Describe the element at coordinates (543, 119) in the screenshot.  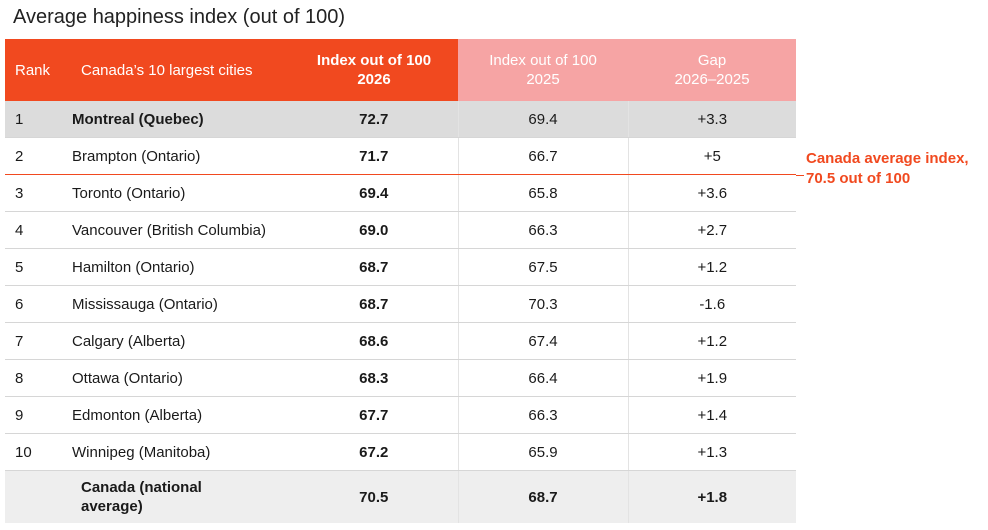
I see `cell-index-2025: 69.4` at that location.